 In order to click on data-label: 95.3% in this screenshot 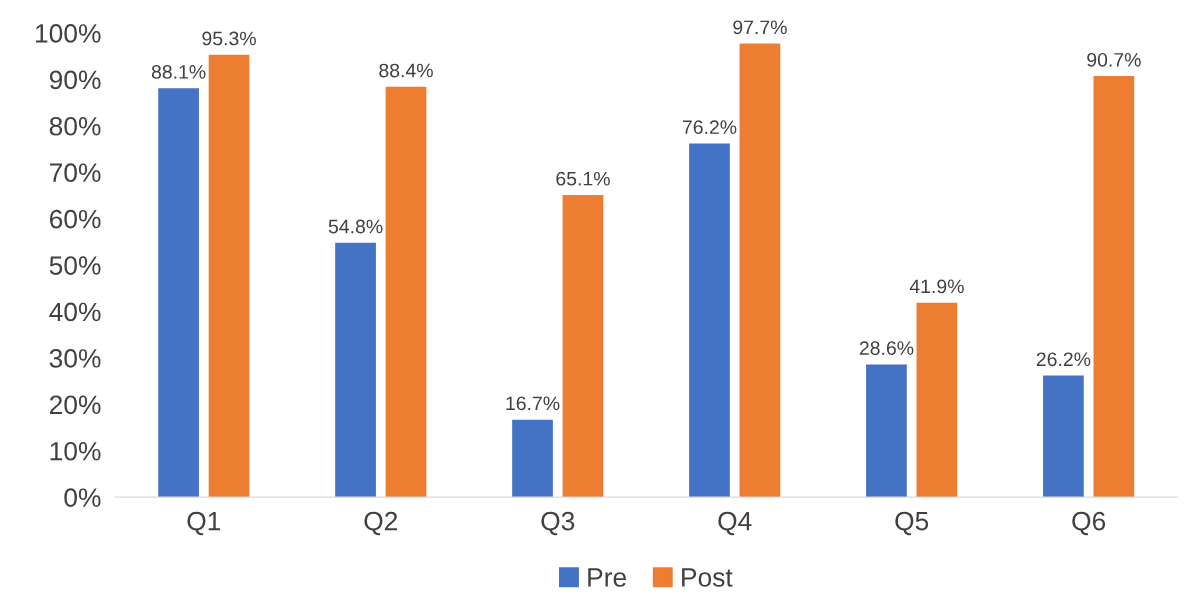, I will do `click(229, 38)`.